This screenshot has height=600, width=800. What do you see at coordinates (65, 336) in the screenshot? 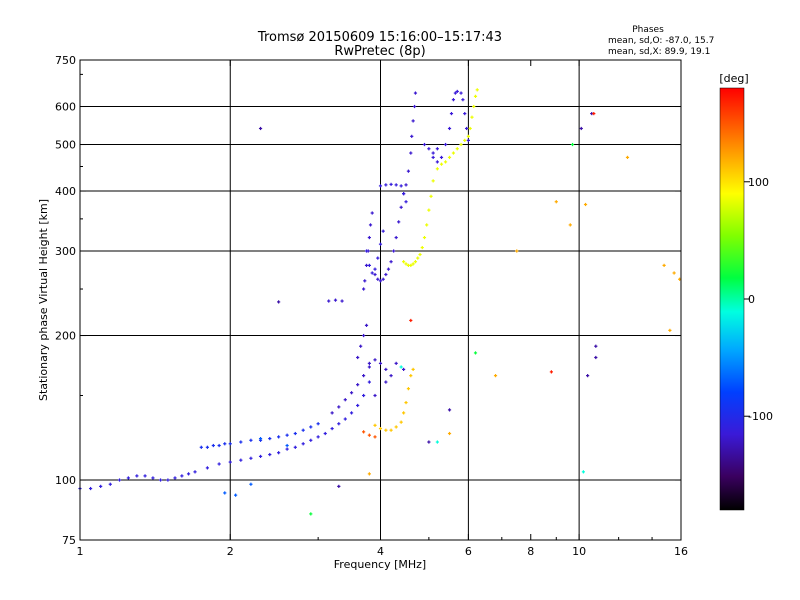
I see `y-tick-label: 200` at bounding box center [65, 336].